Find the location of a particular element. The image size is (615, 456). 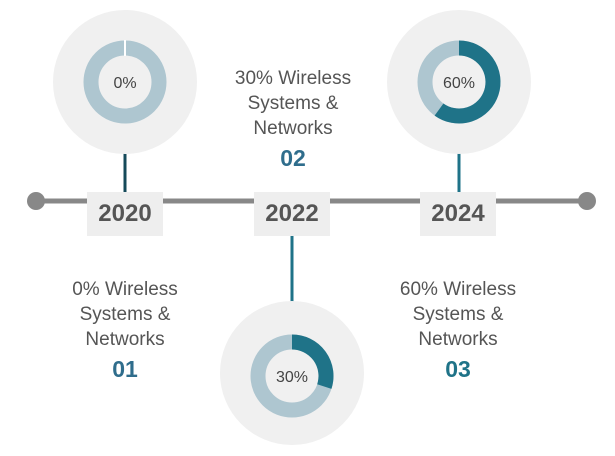

milestone-description-01: 0% Wireless Systems & Networks is located at coordinates (125, 314).